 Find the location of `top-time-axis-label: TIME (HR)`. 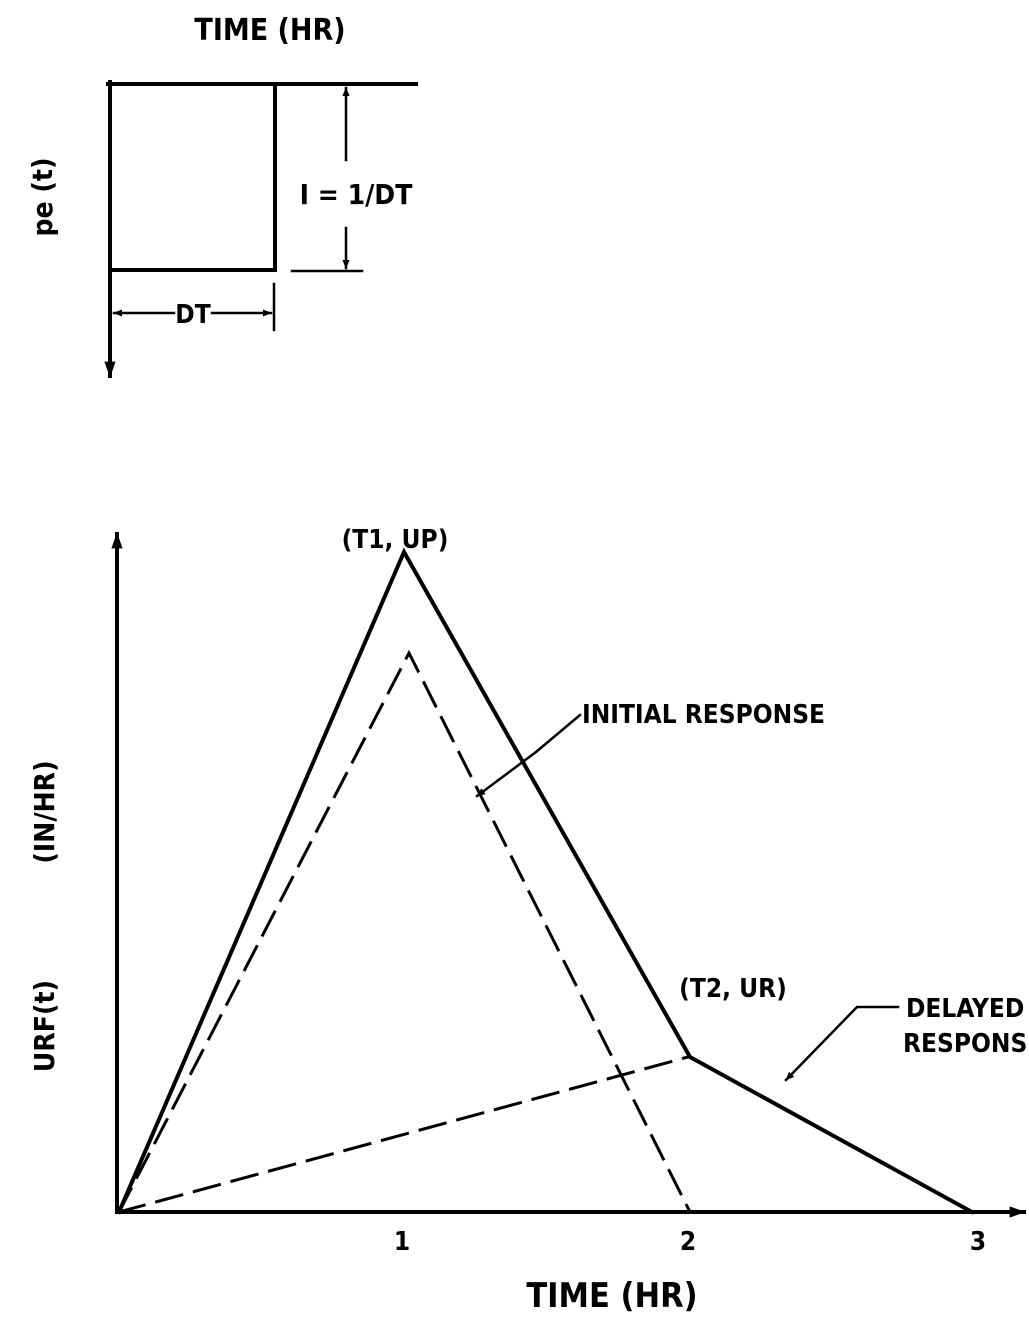

top-time-axis-label: TIME (HR) is located at coordinates (269, 30).